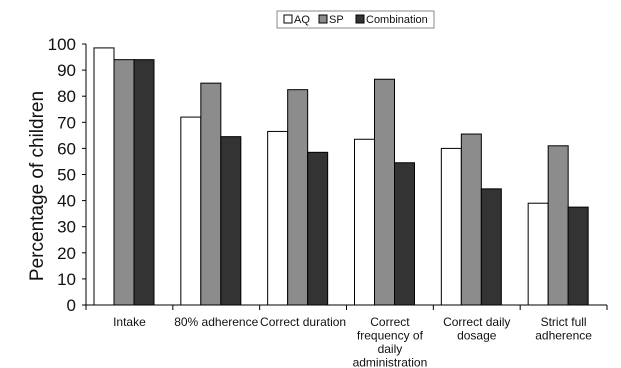  Describe the element at coordinates (336, 20) in the screenshot. I see `legend-label-sp: SP` at that location.